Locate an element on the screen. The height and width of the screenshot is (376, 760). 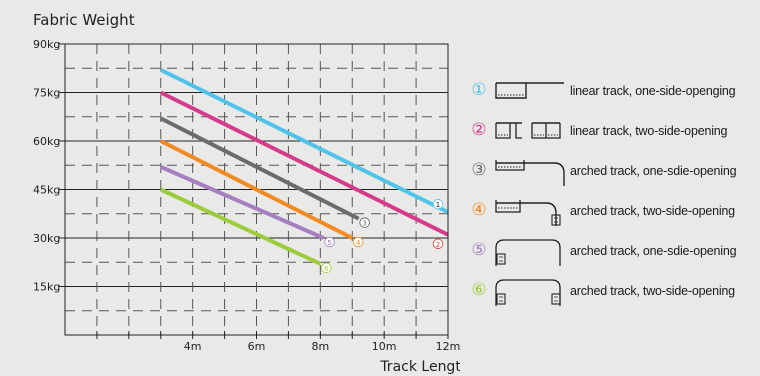
svg-text: 1 is located at coordinates (438, 205).